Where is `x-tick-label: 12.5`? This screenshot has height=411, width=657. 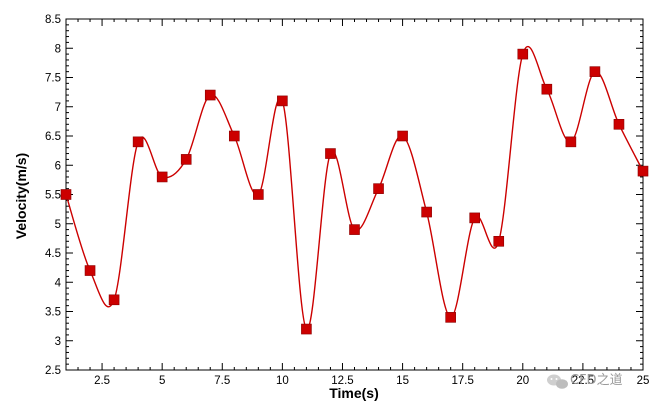
x-tick-label: 12.5 is located at coordinates (342, 381).